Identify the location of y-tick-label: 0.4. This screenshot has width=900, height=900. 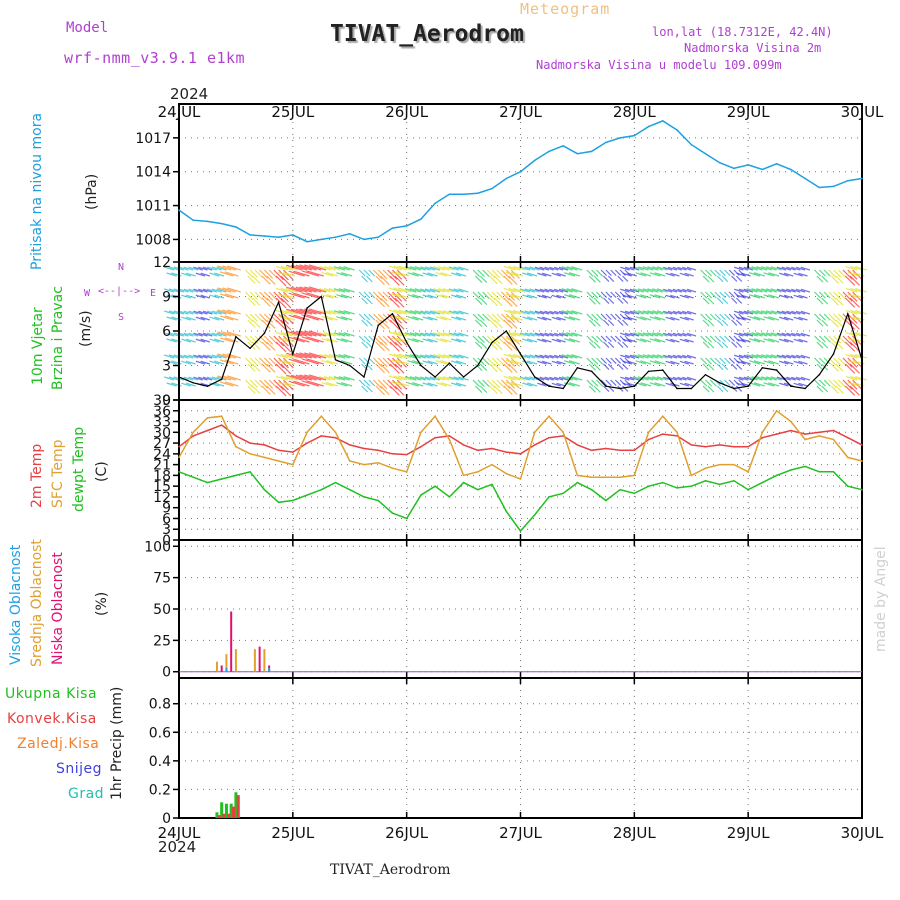
(160, 762).